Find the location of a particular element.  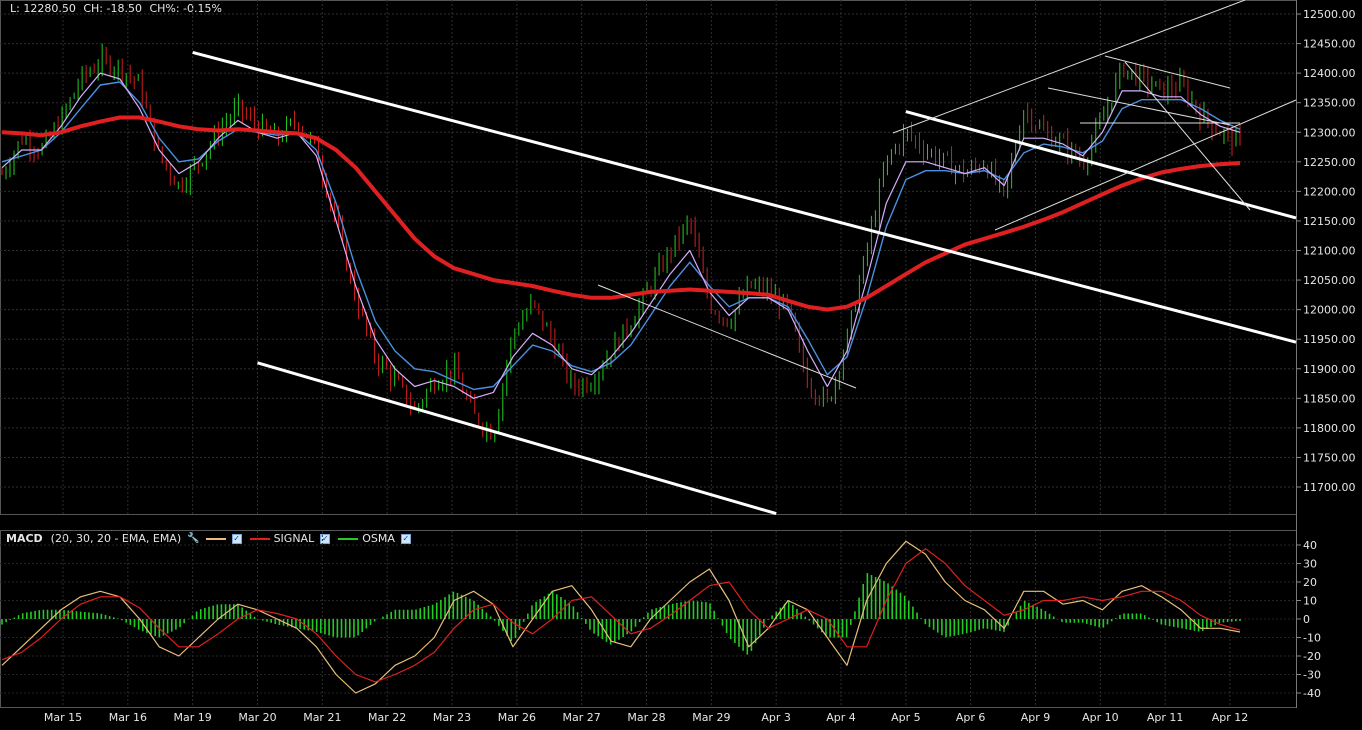

y-tick-label: 11800.00 is located at coordinates (1329, 428).